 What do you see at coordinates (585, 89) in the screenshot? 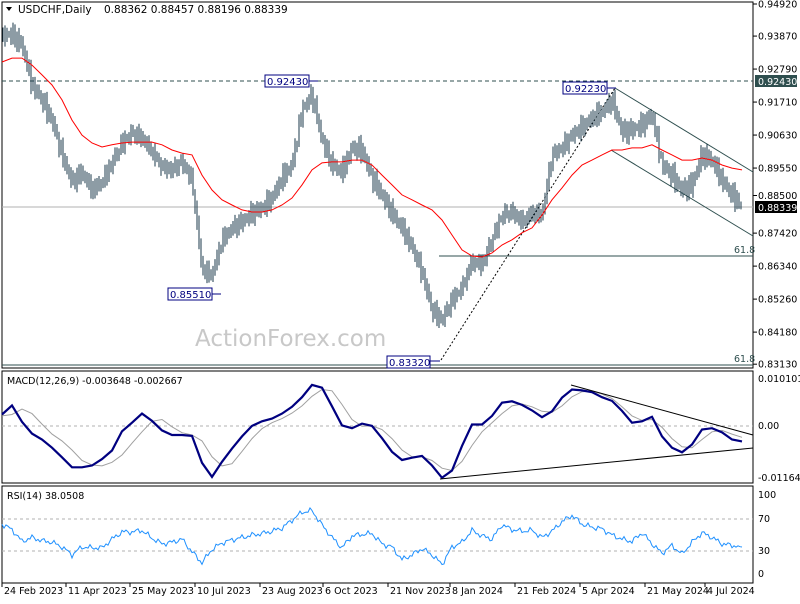
I see `svg-text: 0.92230` at bounding box center [585, 89].